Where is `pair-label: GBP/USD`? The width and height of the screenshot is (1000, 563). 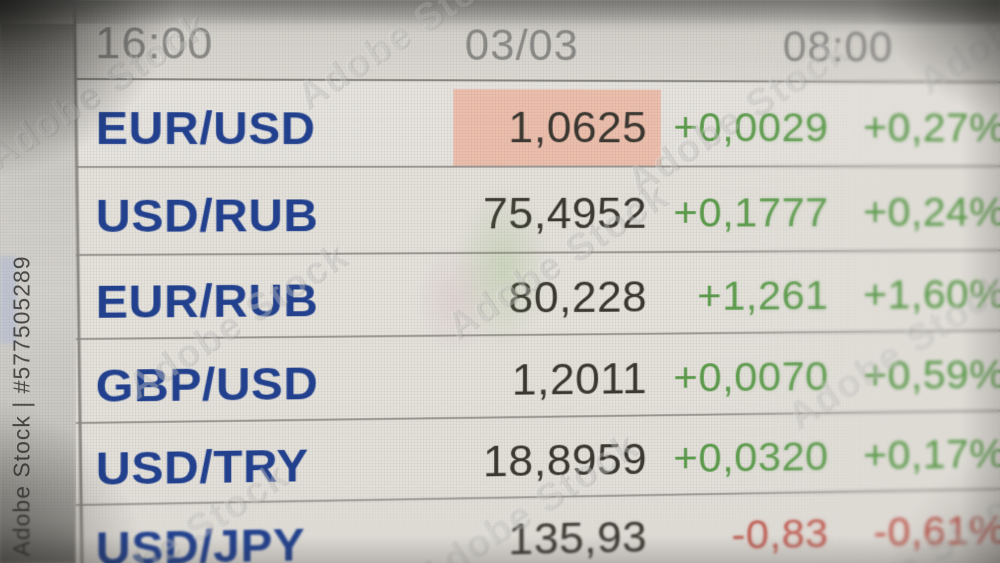 pair-label: GBP/USD is located at coordinates (207, 384).